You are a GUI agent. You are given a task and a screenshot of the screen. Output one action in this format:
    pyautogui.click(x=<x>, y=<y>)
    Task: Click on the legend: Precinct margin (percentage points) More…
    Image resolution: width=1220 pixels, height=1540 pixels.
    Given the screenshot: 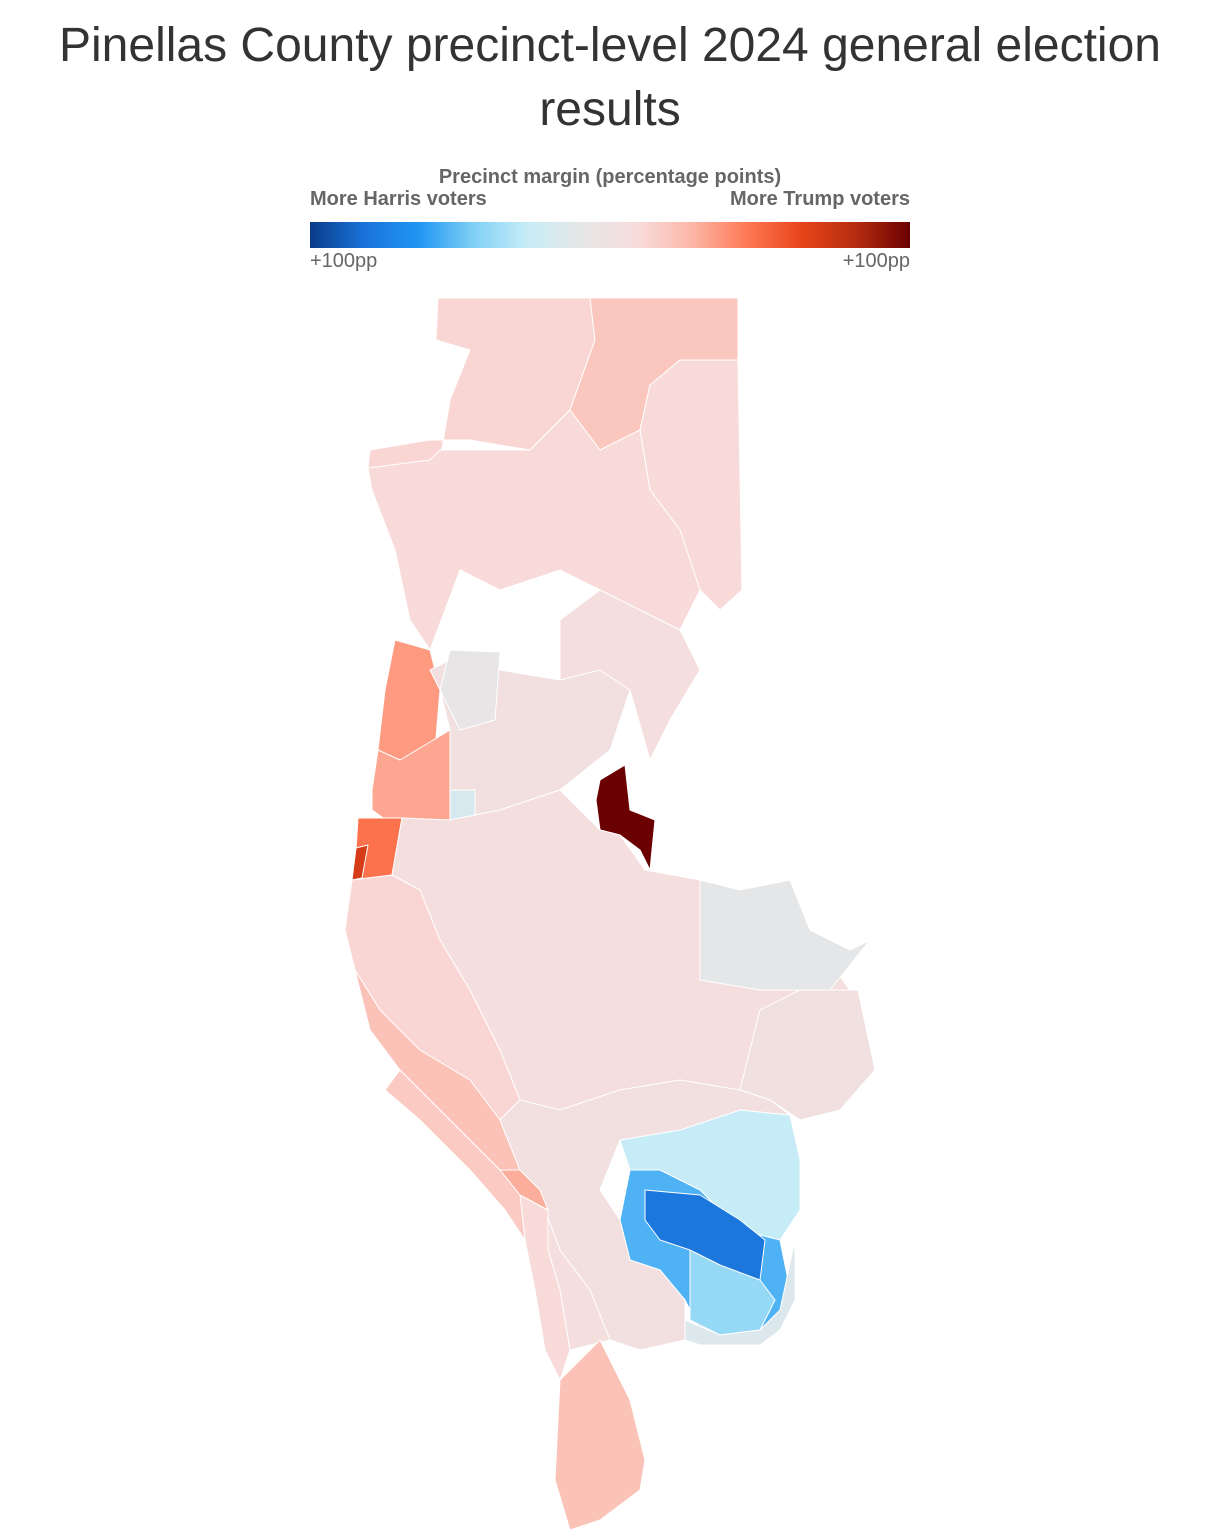 What is the action you would take?
    pyautogui.click(x=610, y=219)
    